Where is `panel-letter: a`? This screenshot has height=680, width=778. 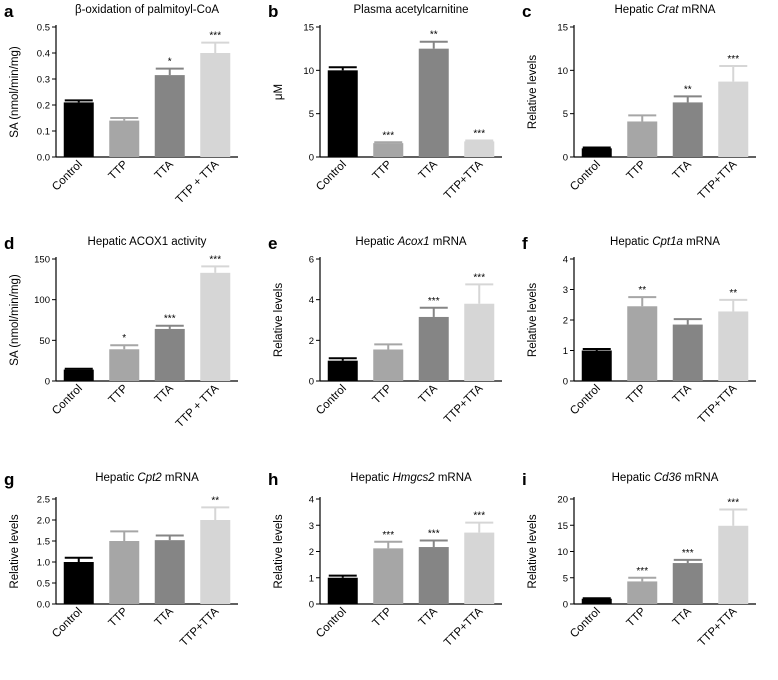
panel-letter: a is located at coordinates (9, 11).